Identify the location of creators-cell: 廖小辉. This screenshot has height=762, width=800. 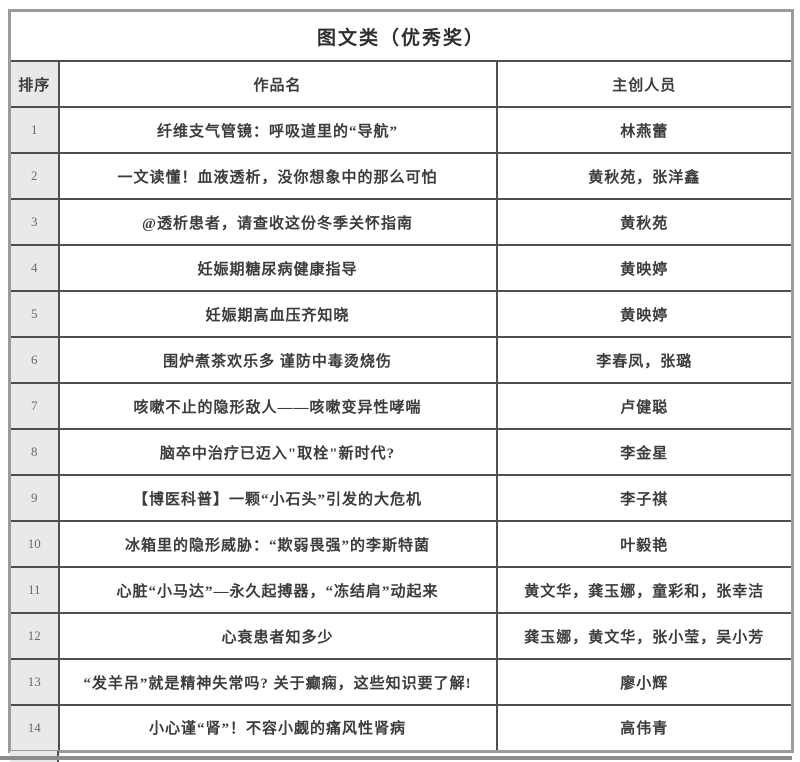
(644, 682).